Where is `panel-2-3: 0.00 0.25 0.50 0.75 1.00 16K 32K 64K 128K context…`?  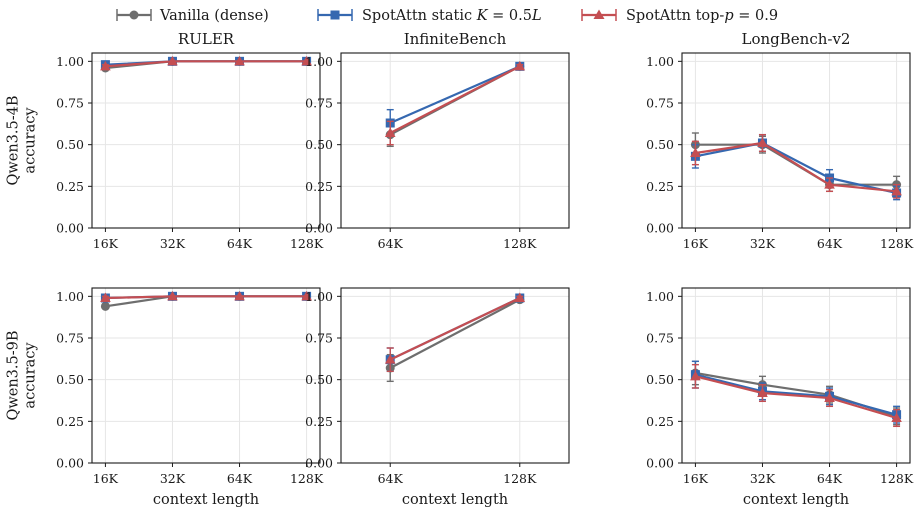
panel-2-3: 0.00 0.25 0.50 0.75 1.00 16K 32K 64K 128K context… is located at coordinates (780, 397).